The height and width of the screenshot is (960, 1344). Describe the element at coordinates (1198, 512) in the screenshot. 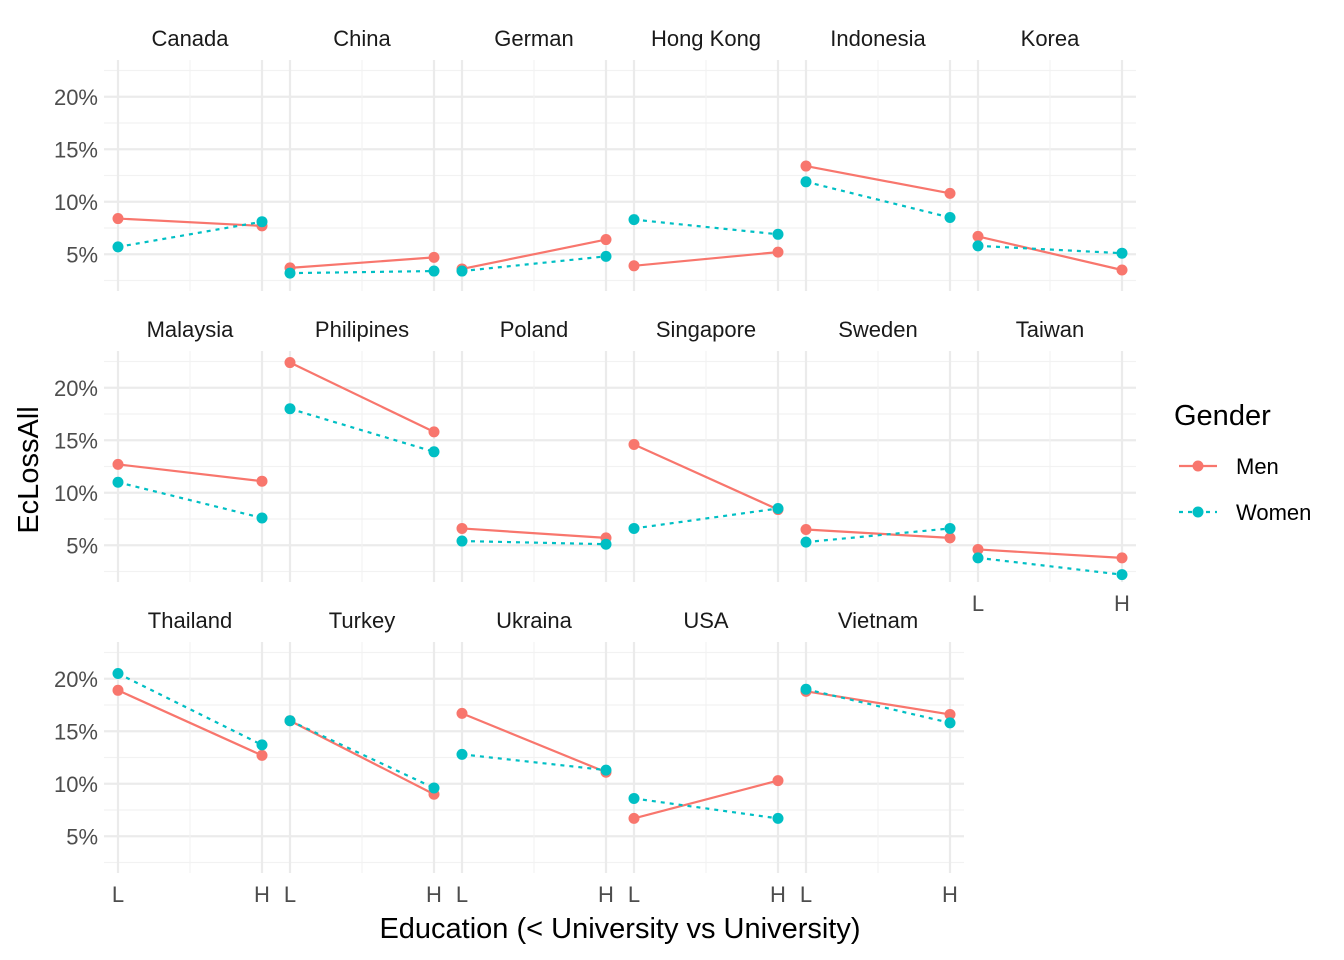

I see `legend-key-point` at that location.